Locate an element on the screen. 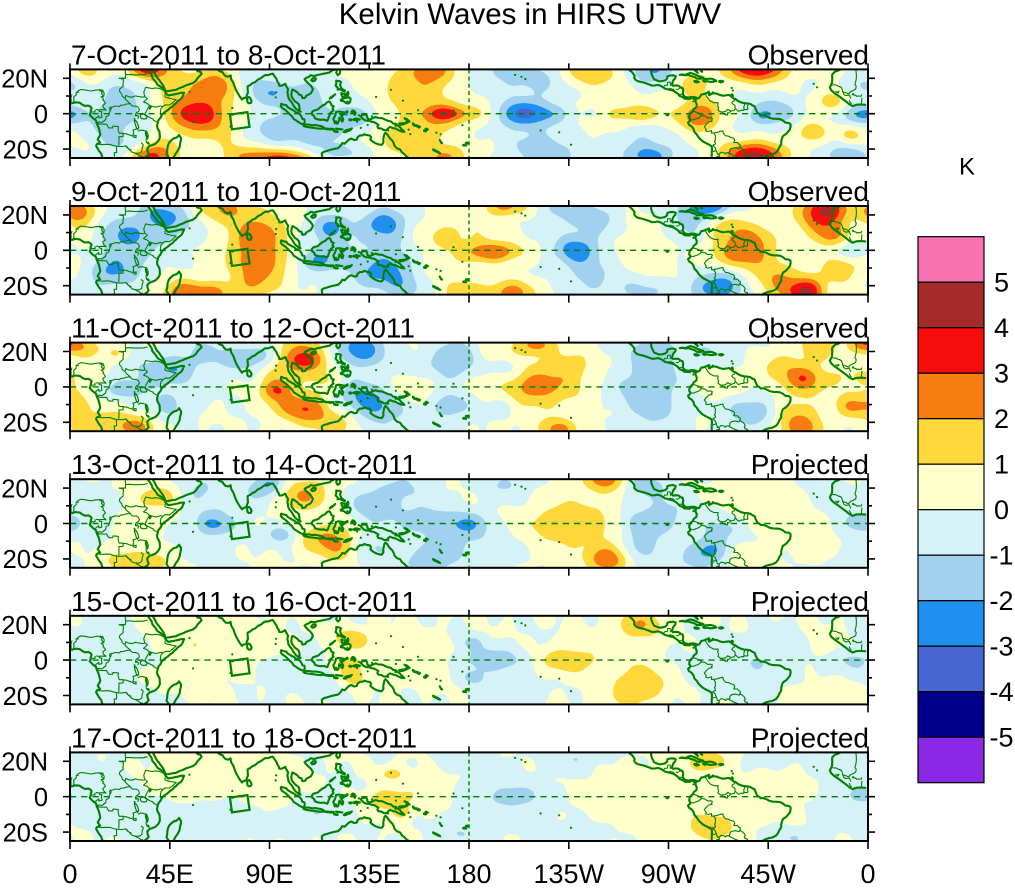  svg-text: Kelvin Waves in HIRS UTWV is located at coordinates (530, 15).